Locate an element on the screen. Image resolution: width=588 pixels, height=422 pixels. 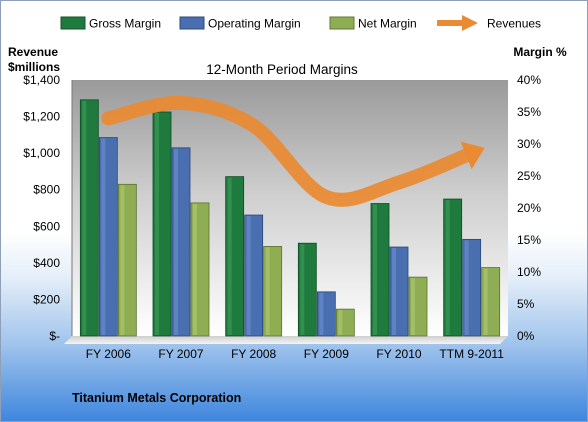
right-tick-label: 10% is located at coordinates (529, 272).